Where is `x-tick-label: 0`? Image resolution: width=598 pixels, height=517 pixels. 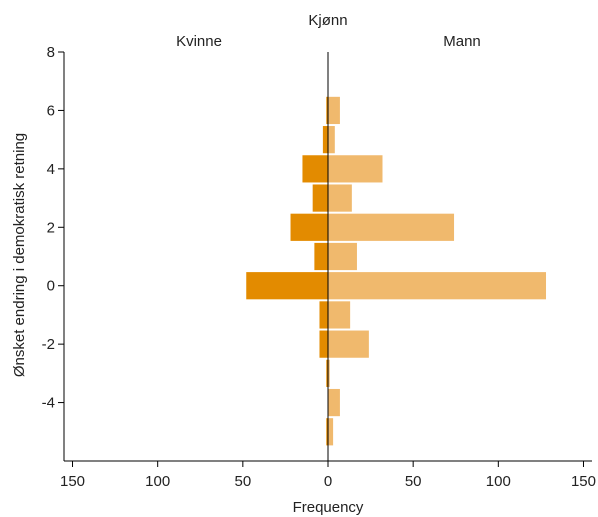
x-tick-label: 0 is located at coordinates (328, 481).